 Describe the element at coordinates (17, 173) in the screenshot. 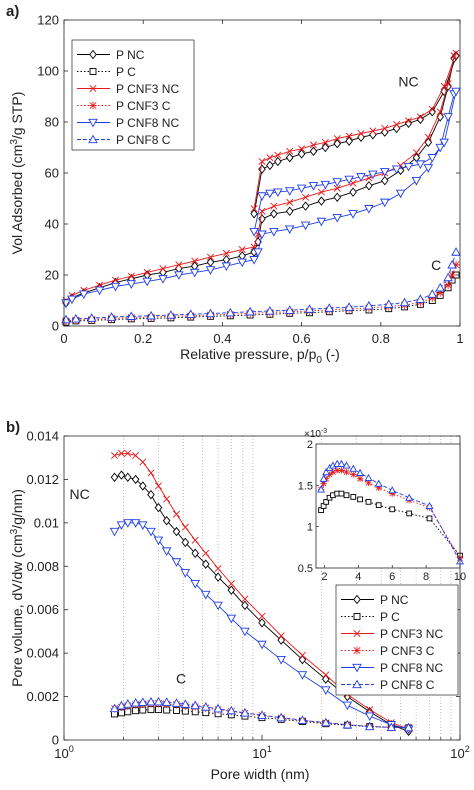

I see `isotherm-y-axis-label: Vol Adsorbed (cm3/g STP)` at that location.